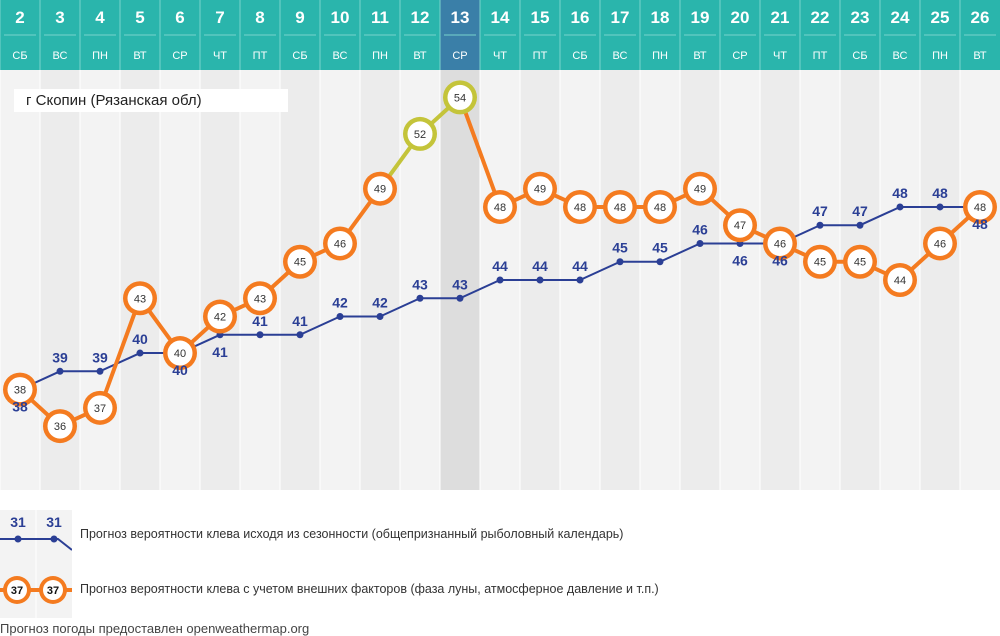 Image resolution: width=1000 pixels, height=636 pixels. Describe the element at coordinates (580, 266) in the screenshot. I see `seasonal-value-label: 44` at that location.